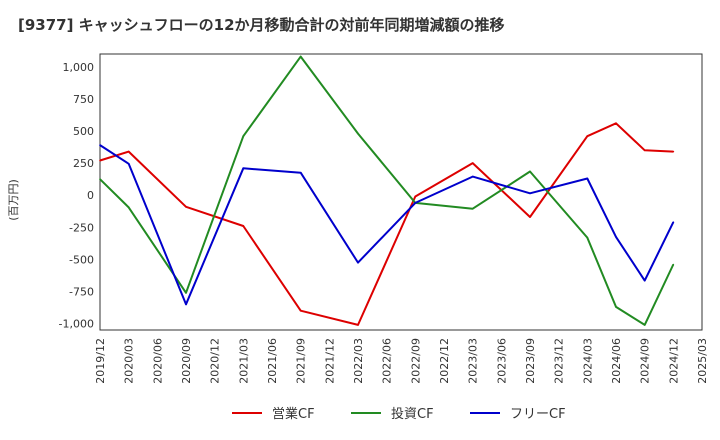 This screenshot has height=440, width=720. Describe the element at coordinates (79, 67) in the screenshot. I see `y-tick-label: 1,000` at that location.